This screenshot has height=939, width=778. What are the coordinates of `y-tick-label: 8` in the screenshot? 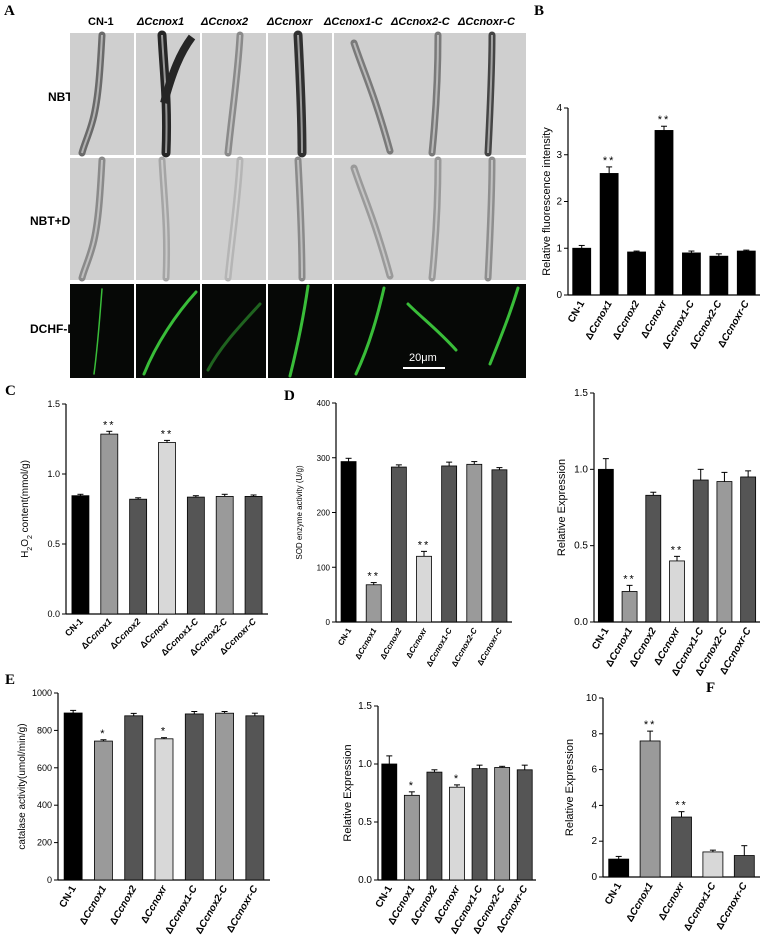 It's located at (594, 734).